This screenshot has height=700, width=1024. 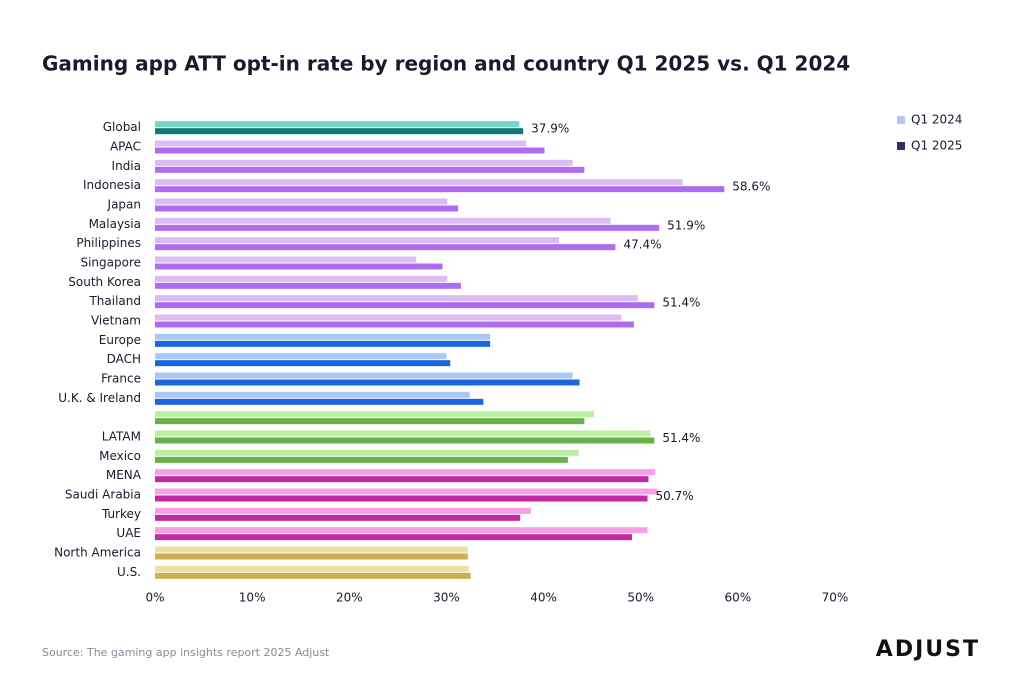 I want to click on y-tick-label: Saudi Arabia, so click(x=103, y=495).